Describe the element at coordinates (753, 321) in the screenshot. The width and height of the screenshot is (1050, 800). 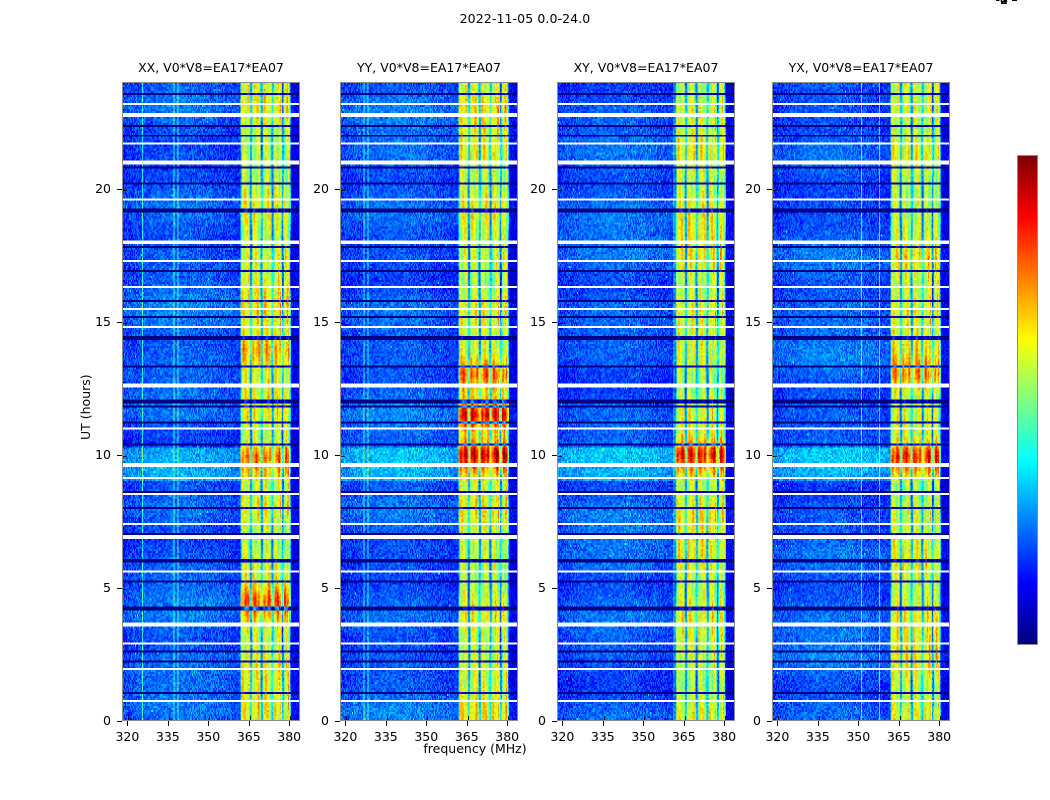
I see `y-tick-label: 15` at that location.